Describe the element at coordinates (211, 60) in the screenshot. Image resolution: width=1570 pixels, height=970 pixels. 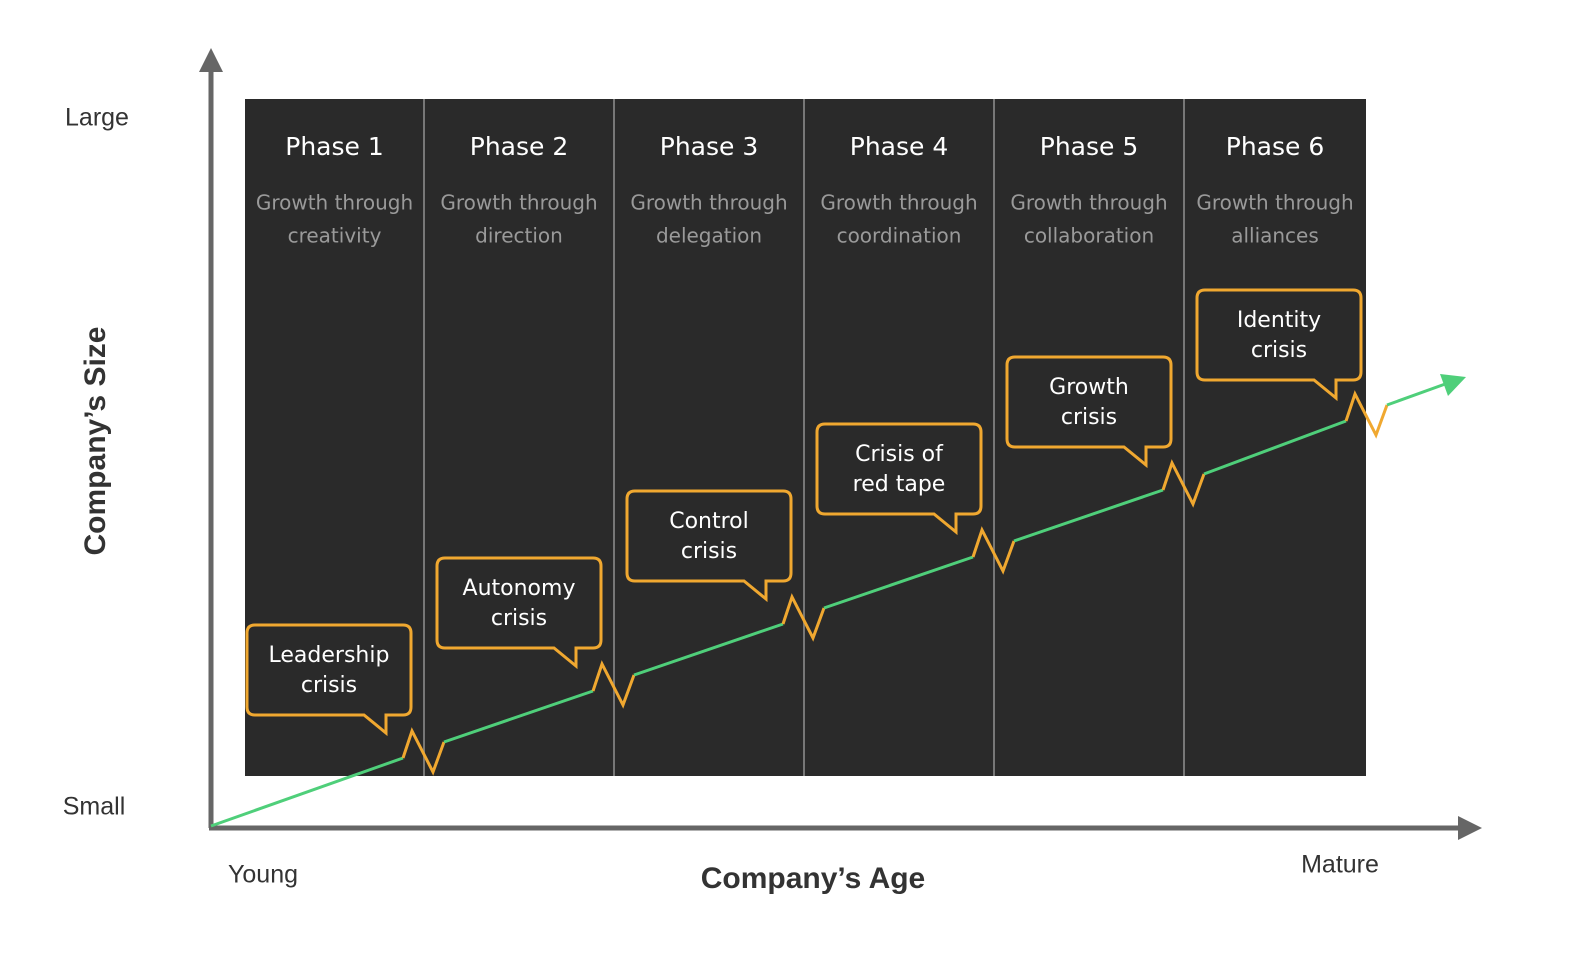
I see `y-axis-arrow` at that location.